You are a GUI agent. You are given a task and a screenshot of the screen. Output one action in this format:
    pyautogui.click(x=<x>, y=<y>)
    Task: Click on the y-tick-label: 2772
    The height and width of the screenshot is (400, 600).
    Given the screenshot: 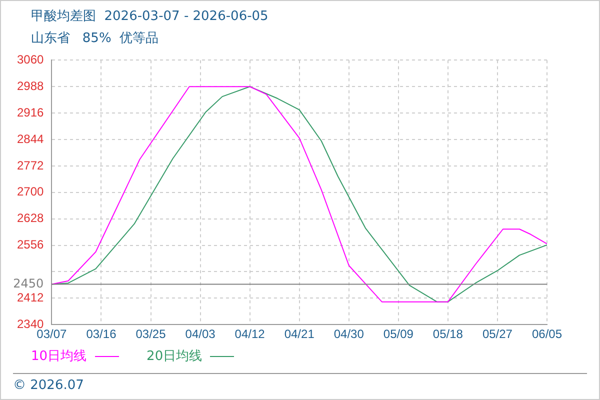 What is the action you would take?
    pyautogui.click(x=30, y=165)
    